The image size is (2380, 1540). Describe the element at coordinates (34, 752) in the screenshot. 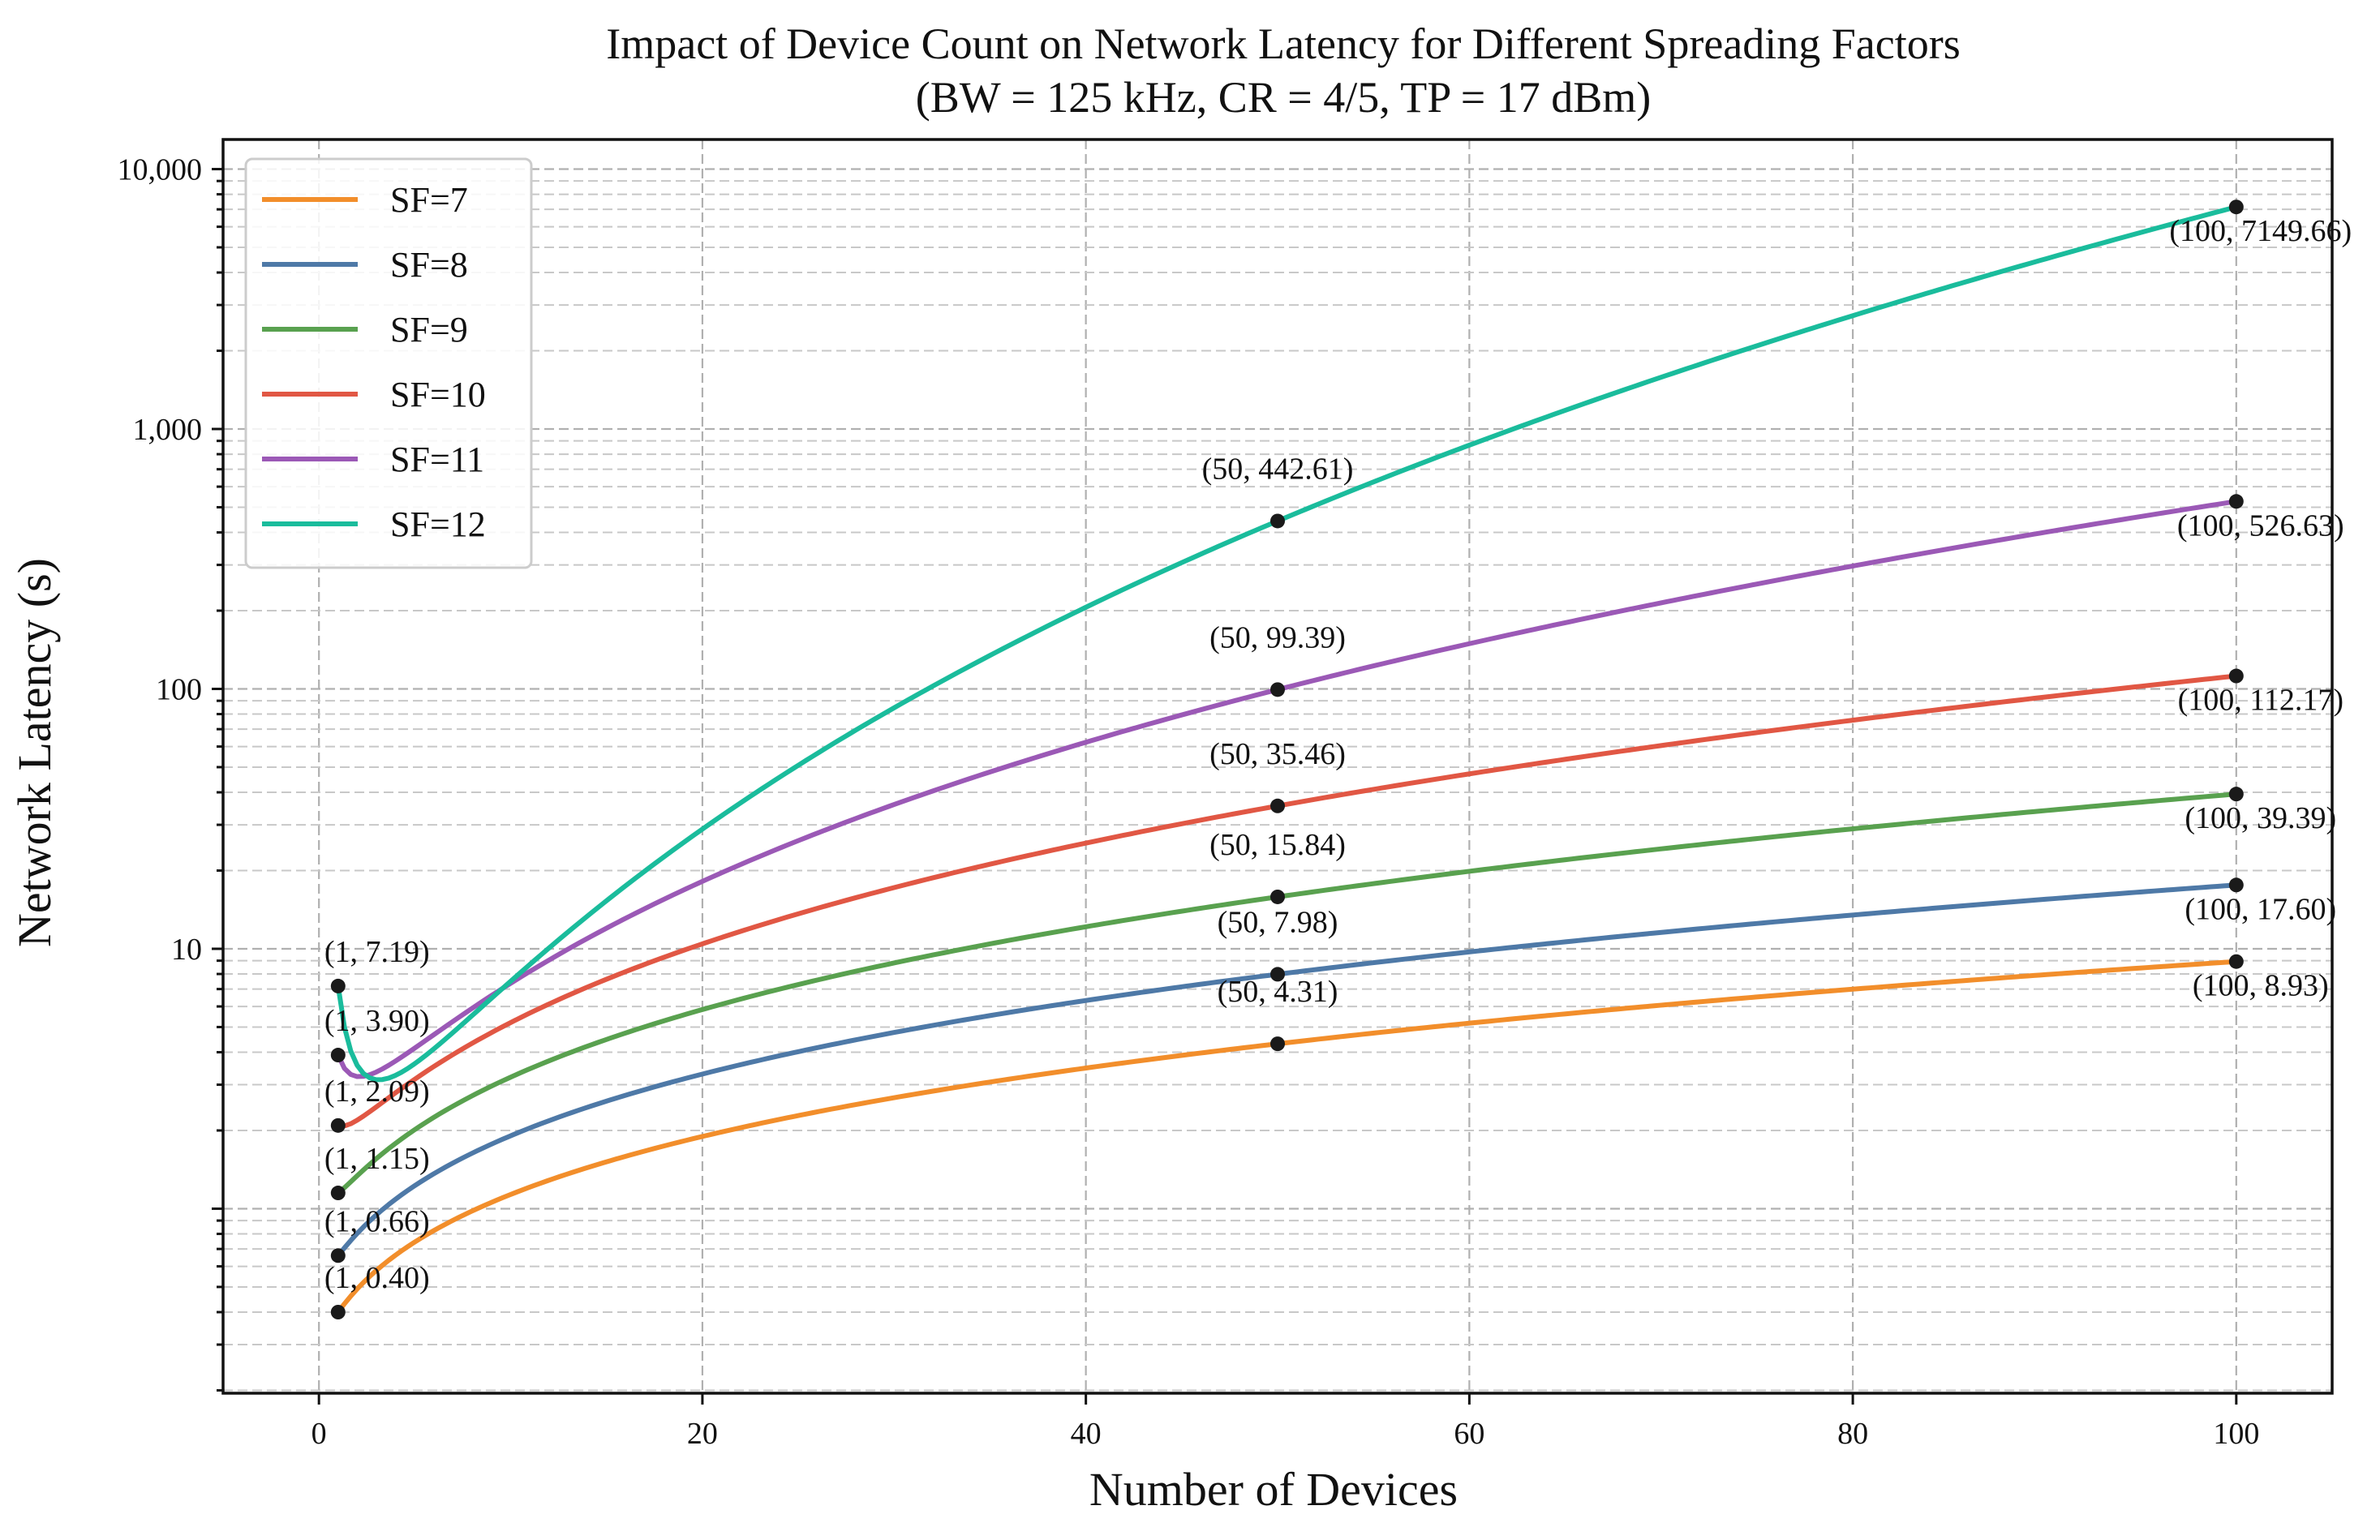

I see `y-axis-label: Network Latency (s)` at that location.